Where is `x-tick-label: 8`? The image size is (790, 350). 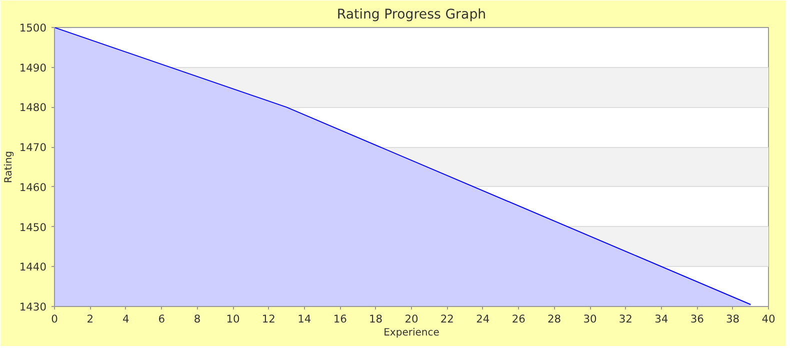 x-tick-label: 8 is located at coordinates (197, 319).